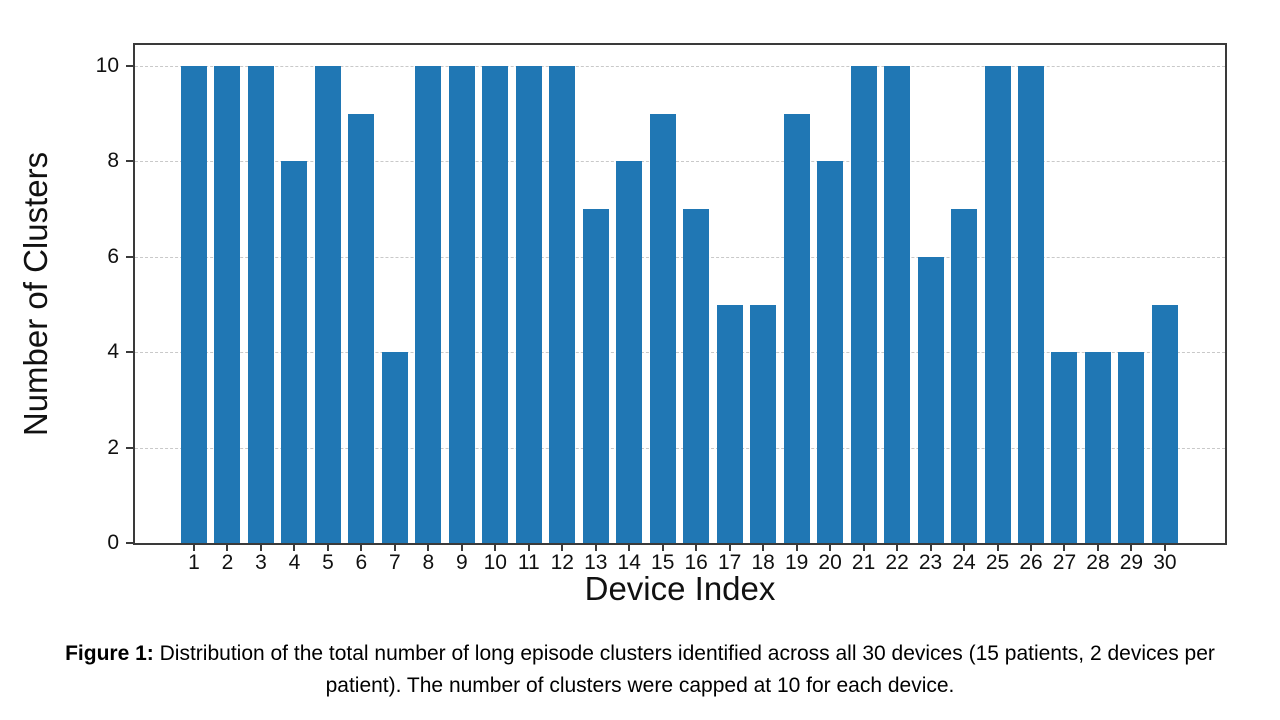 Image resolution: width=1280 pixels, height=720 pixels. What do you see at coordinates (763, 562) in the screenshot?
I see `x-tick-label-18: 18` at bounding box center [763, 562].